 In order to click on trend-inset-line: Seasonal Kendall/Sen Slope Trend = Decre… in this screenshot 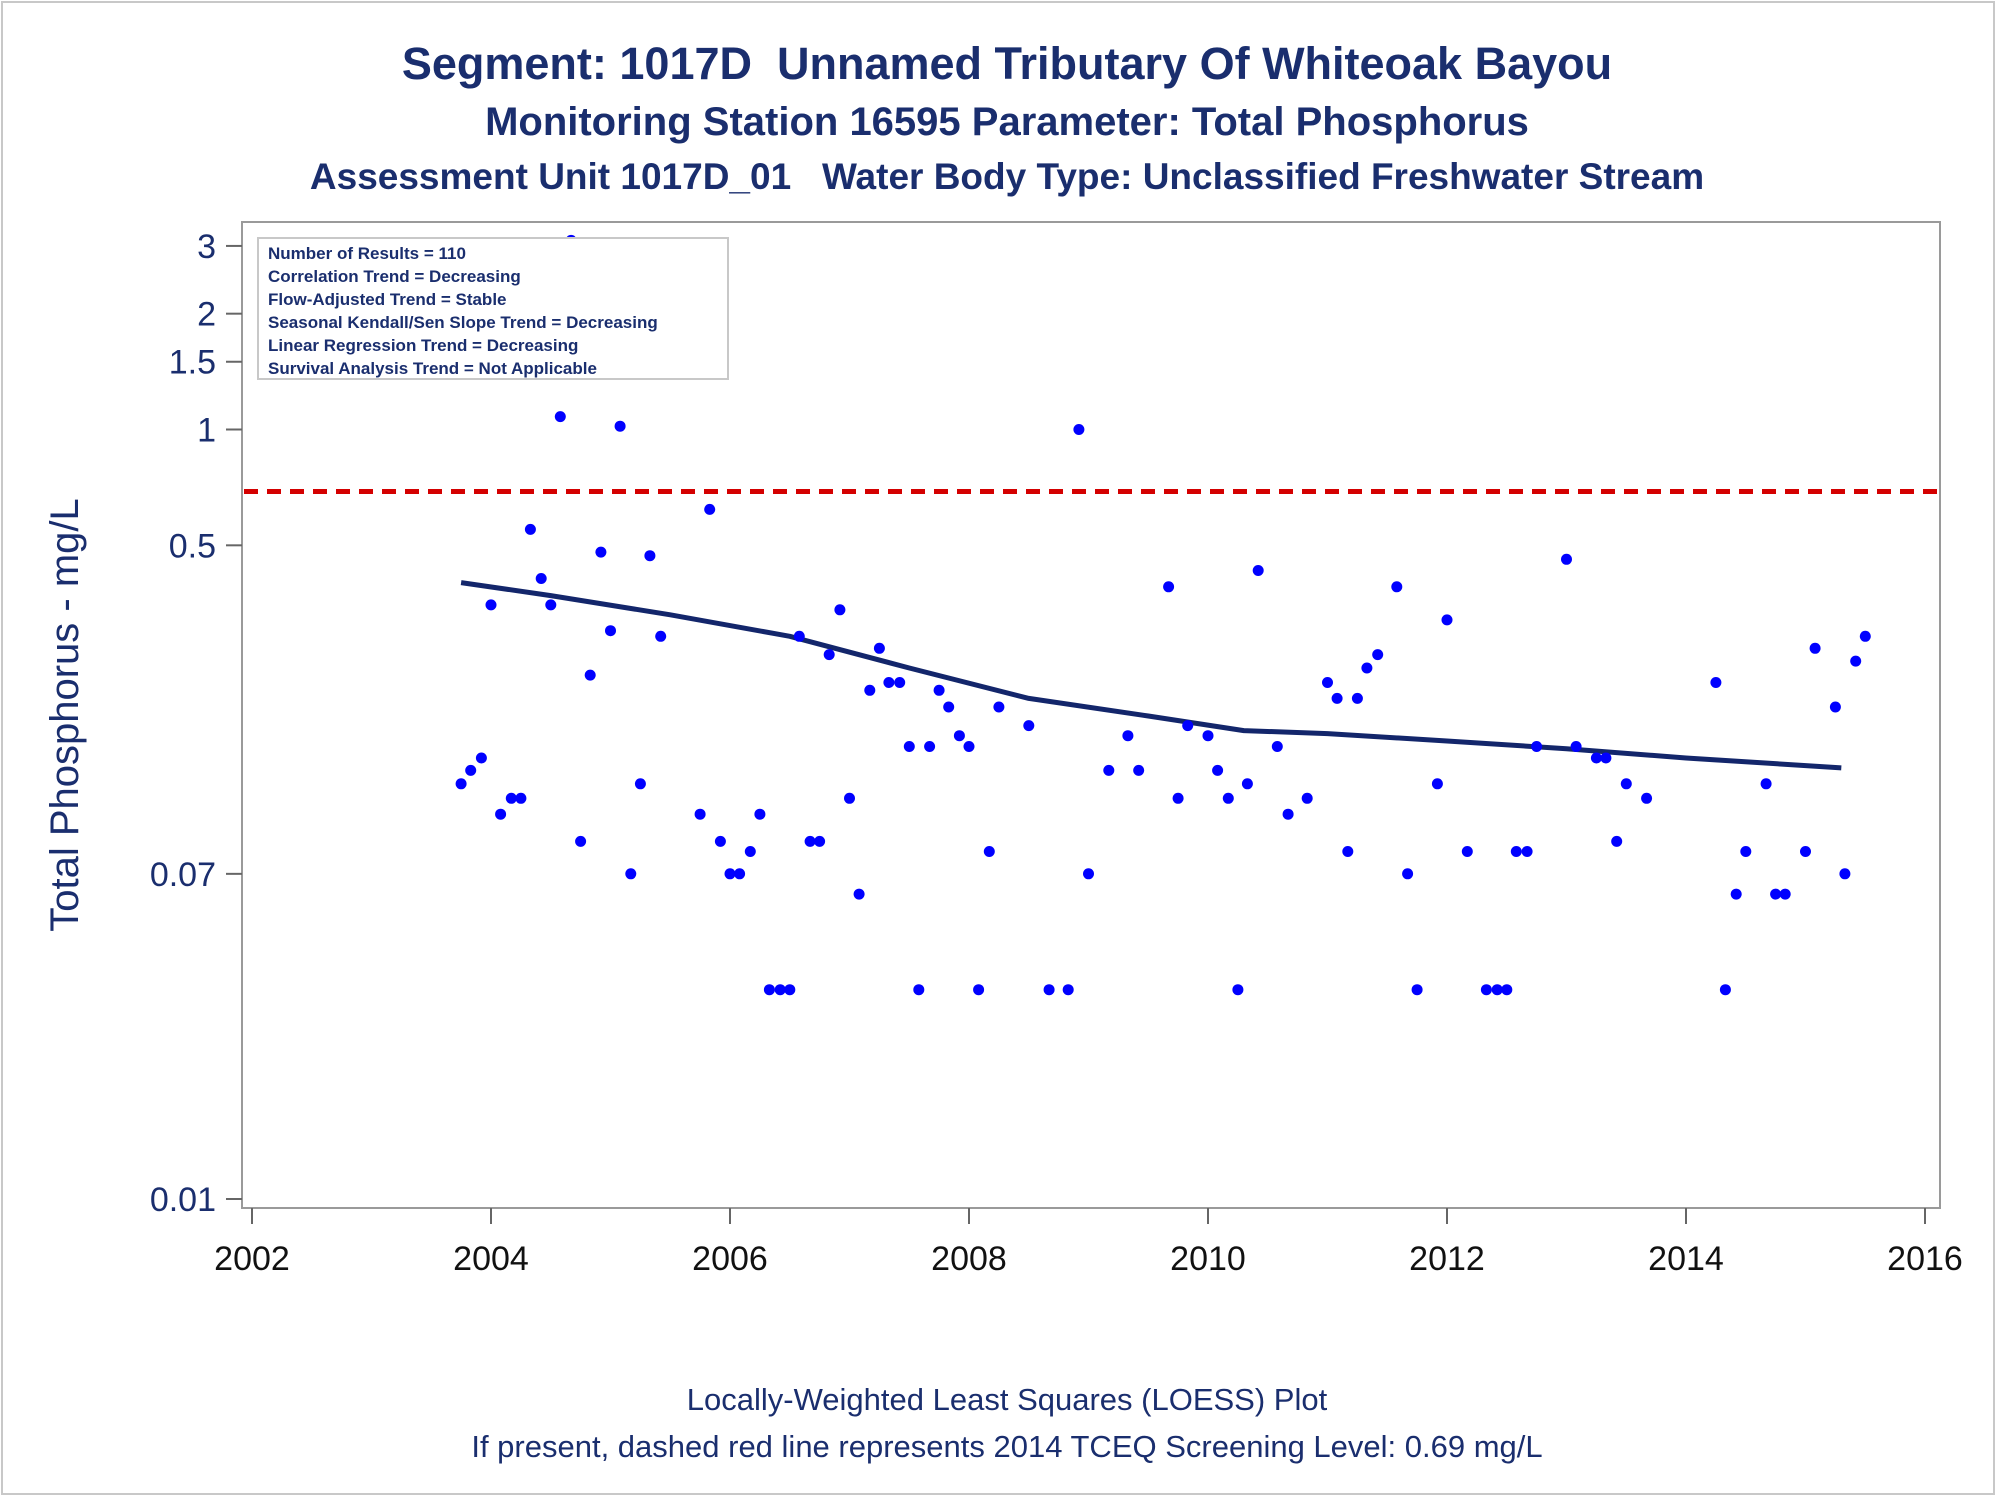, I will do `click(463, 322)`.